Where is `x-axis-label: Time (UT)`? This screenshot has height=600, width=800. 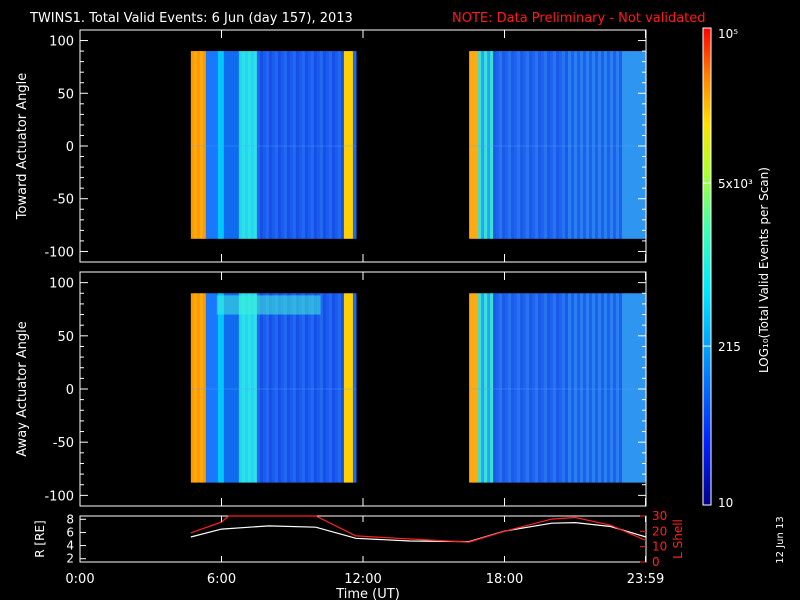 x-axis-label: Time (UT) is located at coordinates (367, 593).